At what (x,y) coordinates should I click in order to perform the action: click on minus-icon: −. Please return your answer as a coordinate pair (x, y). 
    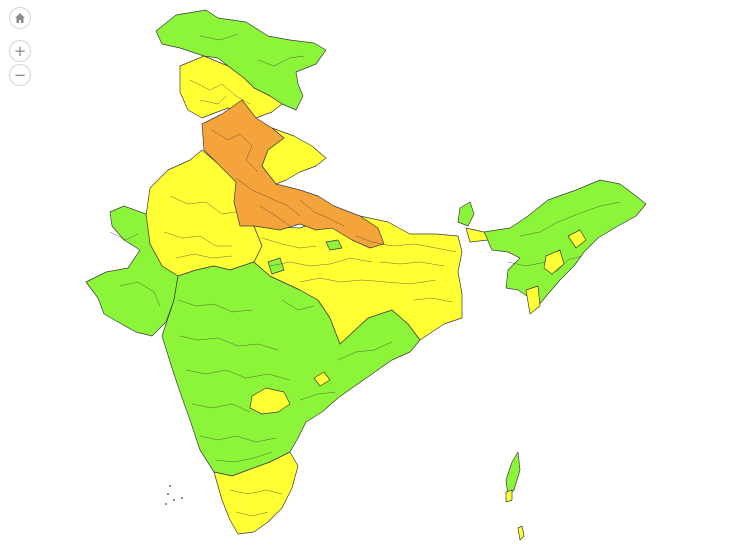
    Looking at the image, I should click on (20, 74).